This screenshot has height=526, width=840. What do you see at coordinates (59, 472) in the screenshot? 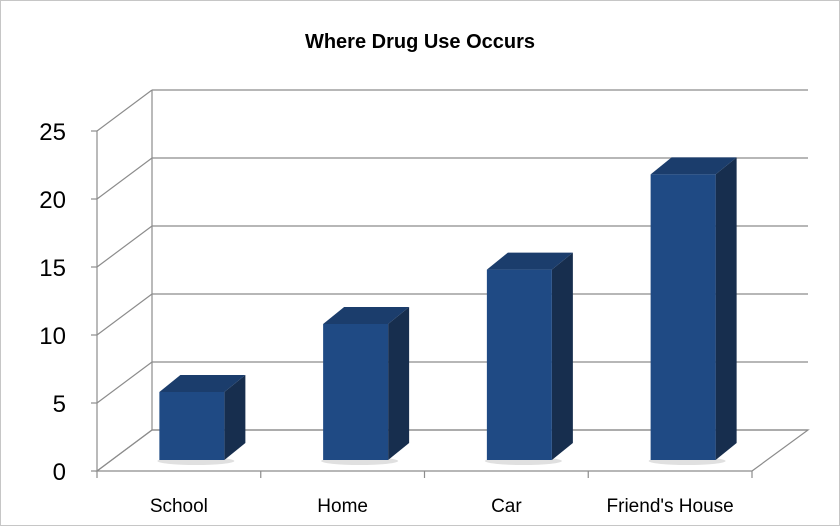
I see `y-tick-label: 0` at bounding box center [59, 472].